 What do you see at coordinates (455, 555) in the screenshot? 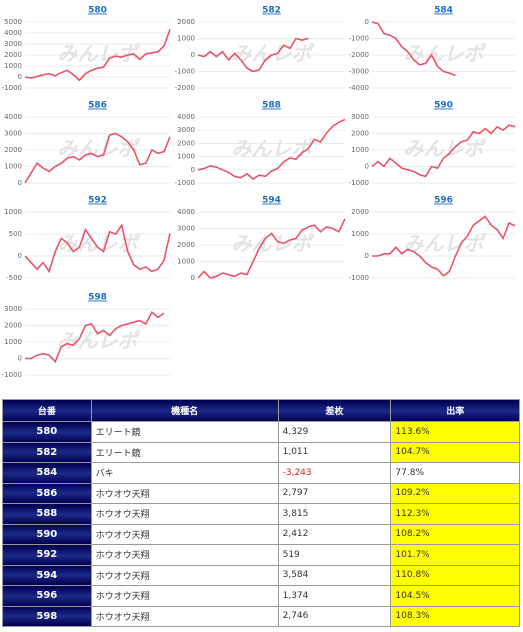
I see `table-cell: 101.7%` at bounding box center [455, 555].